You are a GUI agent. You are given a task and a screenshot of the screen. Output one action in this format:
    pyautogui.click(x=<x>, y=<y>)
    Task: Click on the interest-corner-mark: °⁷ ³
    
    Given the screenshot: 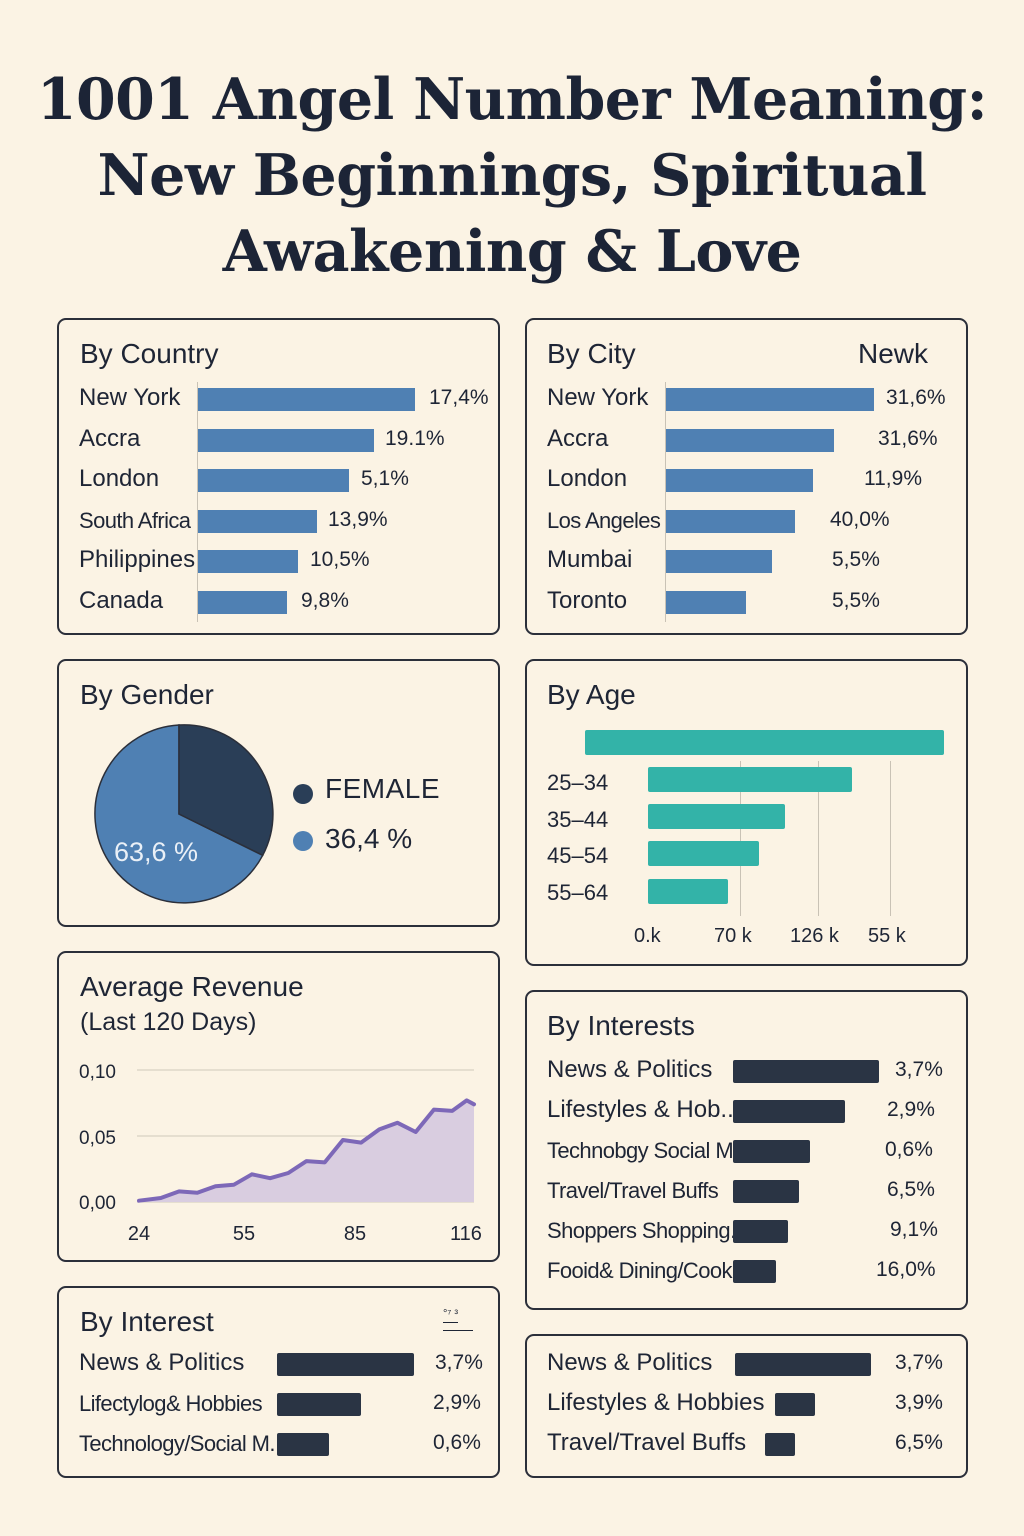 What is the action you would take?
    pyautogui.click(x=451, y=1315)
    